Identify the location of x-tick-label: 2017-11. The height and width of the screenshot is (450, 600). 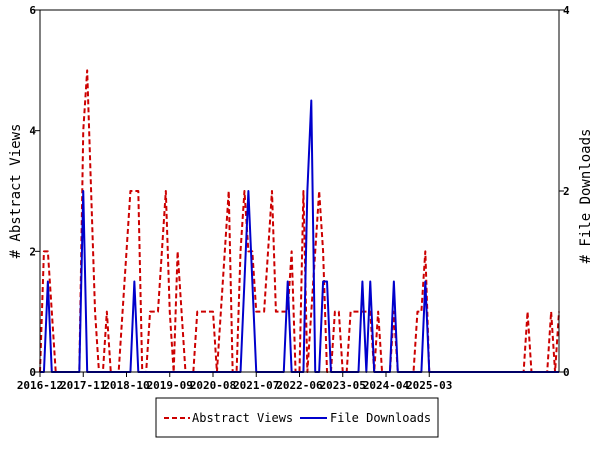
(83, 385).